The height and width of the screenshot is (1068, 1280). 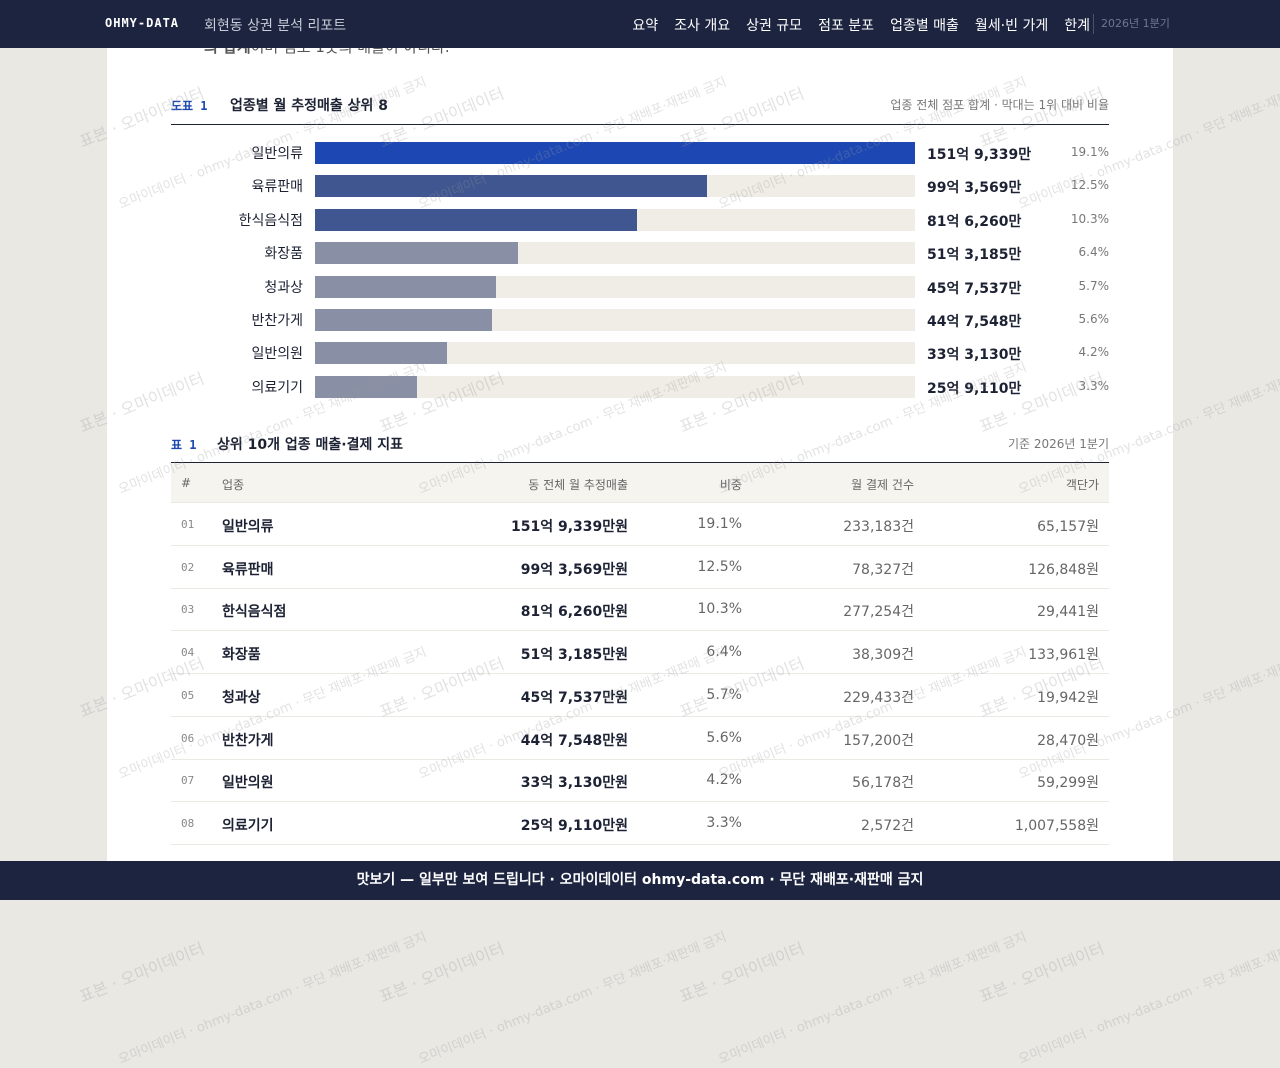 What do you see at coordinates (730, 485) in the screenshot?
I see `column-header: 비중` at bounding box center [730, 485].